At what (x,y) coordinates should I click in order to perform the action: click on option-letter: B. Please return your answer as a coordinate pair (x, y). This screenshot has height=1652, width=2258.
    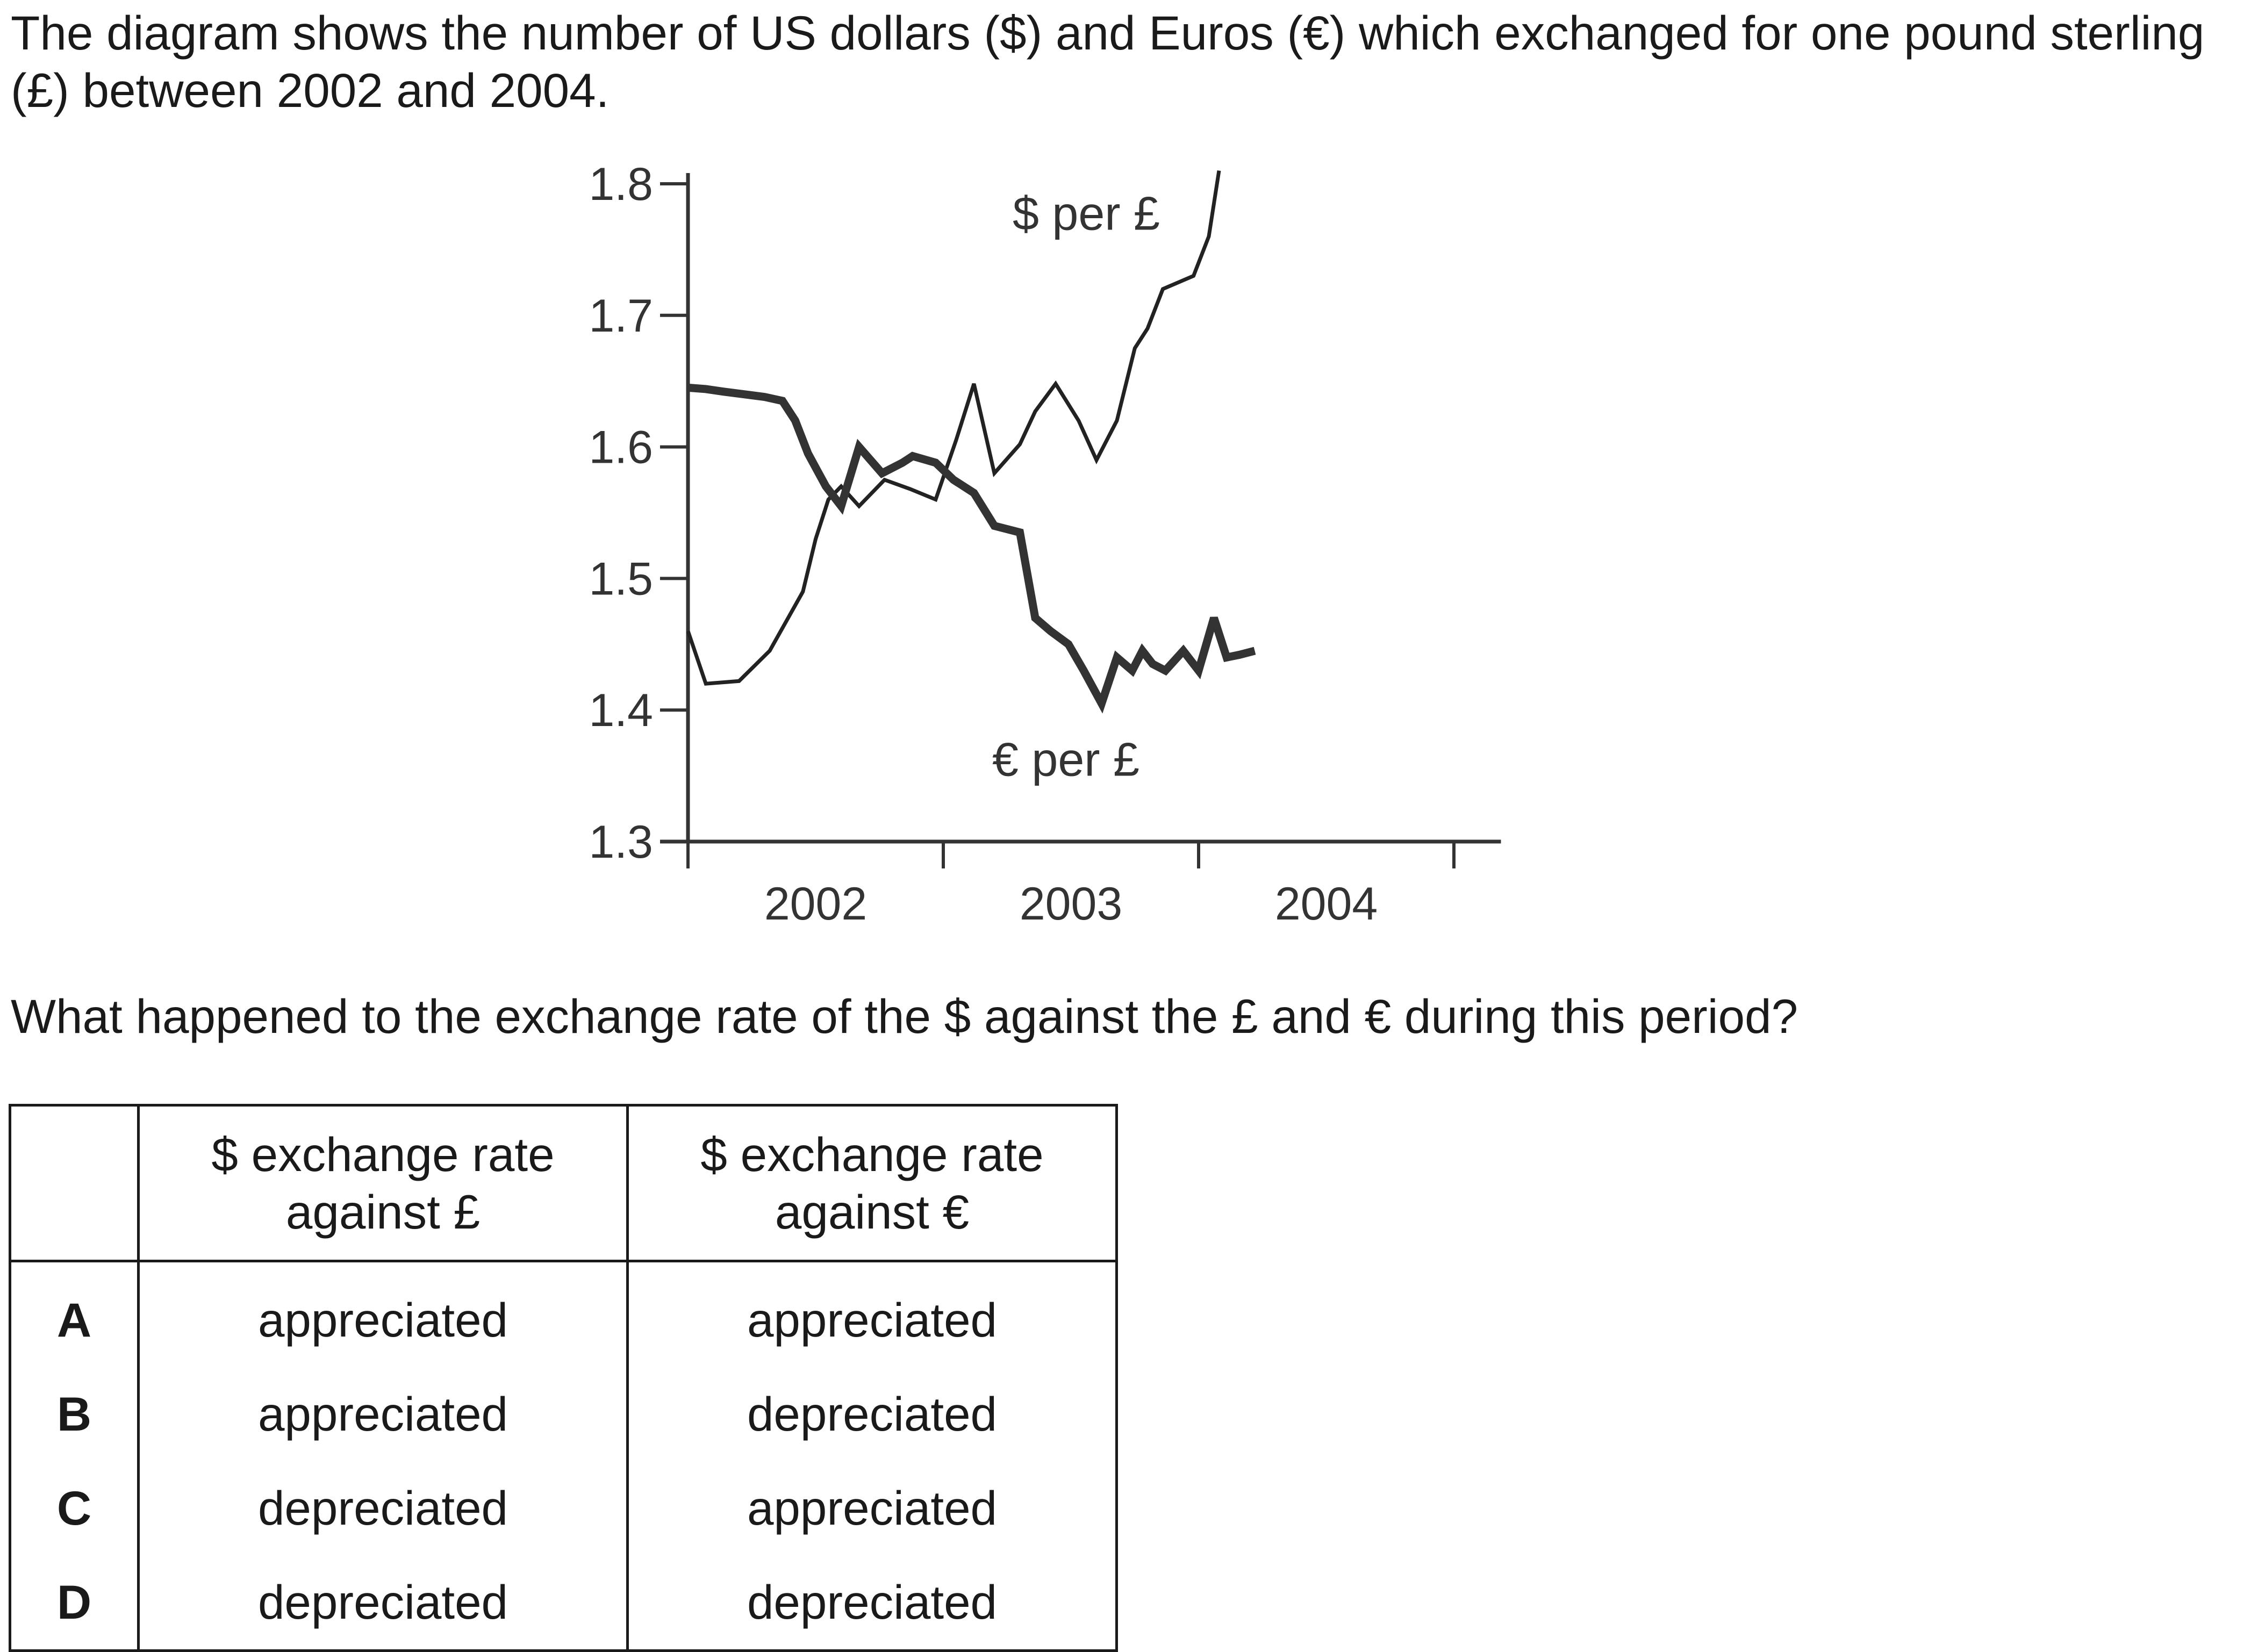
    Looking at the image, I should click on (75, 1414).